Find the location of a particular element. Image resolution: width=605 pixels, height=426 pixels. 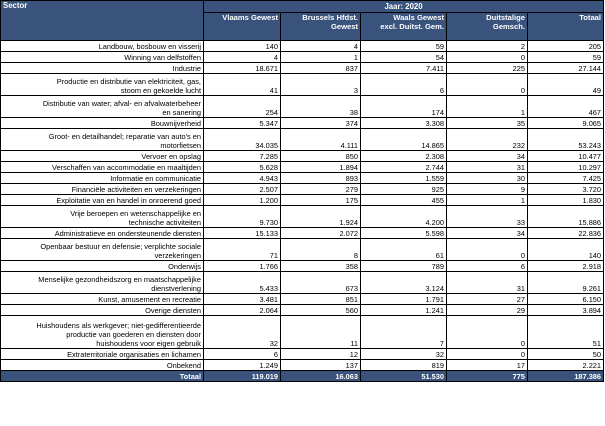

sector-cell: Bouwnijverheid is located at coordinates (102, 123).